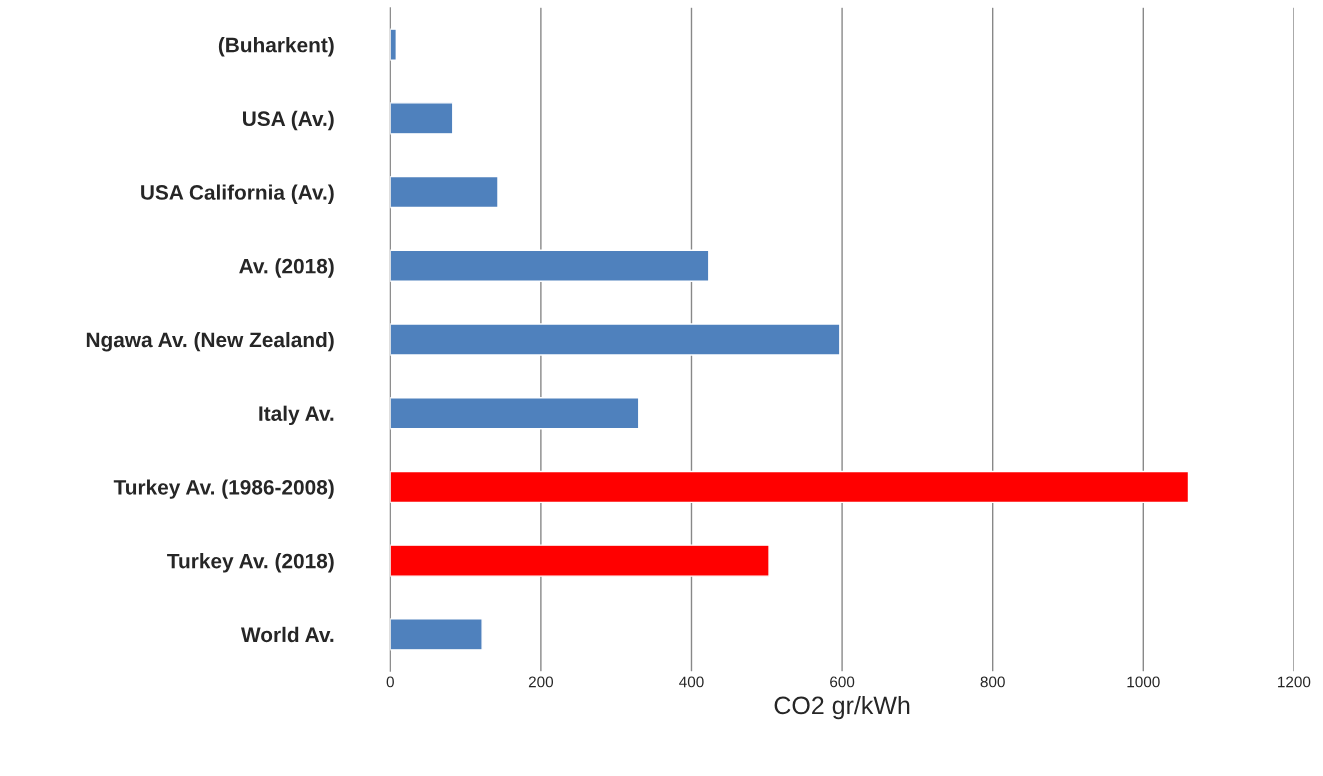 The image size is (1323, 776). Describe the element at coordinates (286, 268) in the screenshot. I see `y-tick-label: Av. (2018)` at that location.